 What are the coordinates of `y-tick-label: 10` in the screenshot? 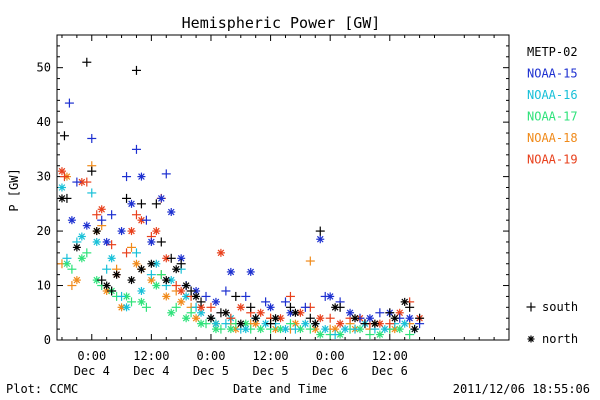 It's located at (44, 286).